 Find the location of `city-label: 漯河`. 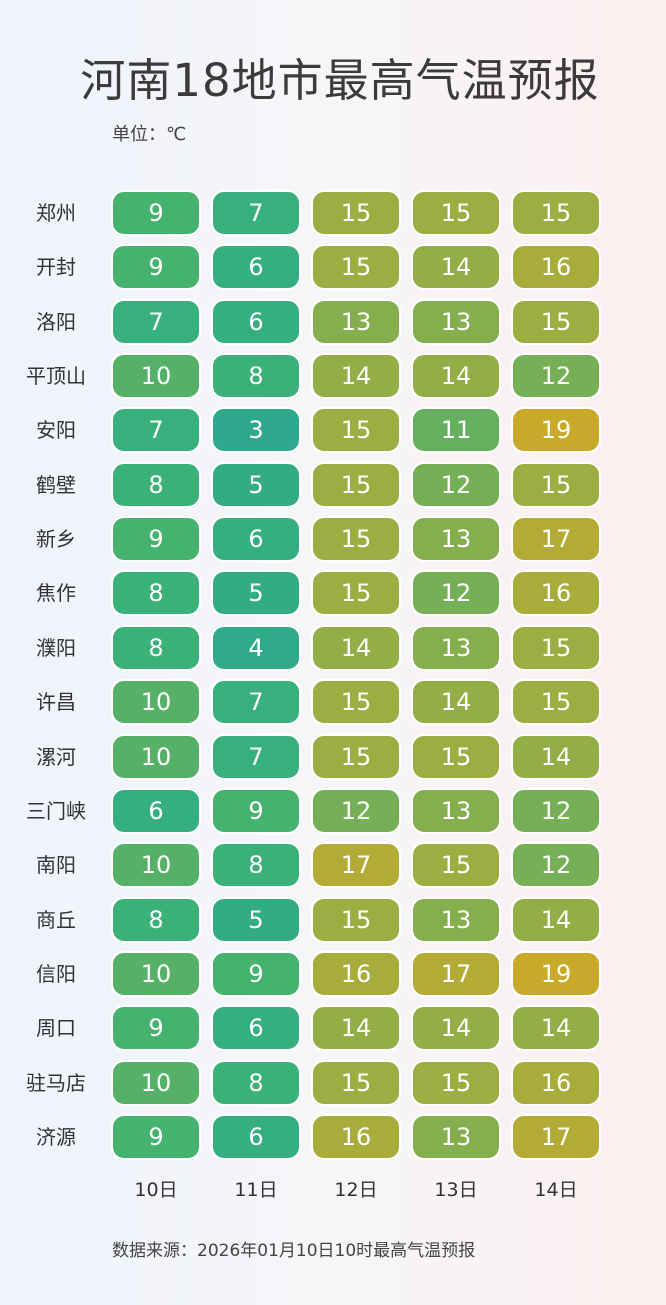

city-label: 漯河 is located at coordinates (56, 757).